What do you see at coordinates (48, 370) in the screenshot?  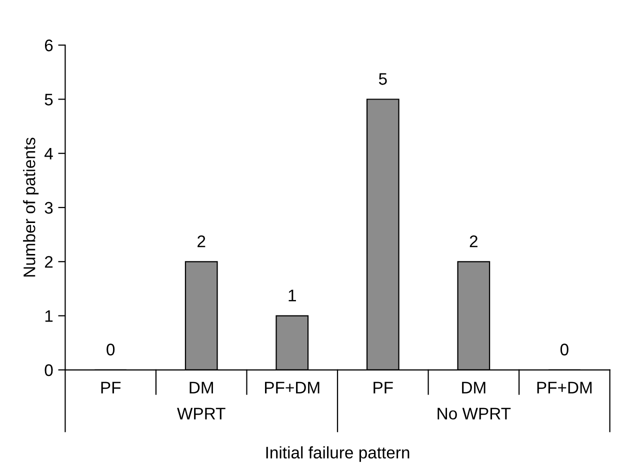 I see `y-tick-label: 0` at bounding box center [48, 370].